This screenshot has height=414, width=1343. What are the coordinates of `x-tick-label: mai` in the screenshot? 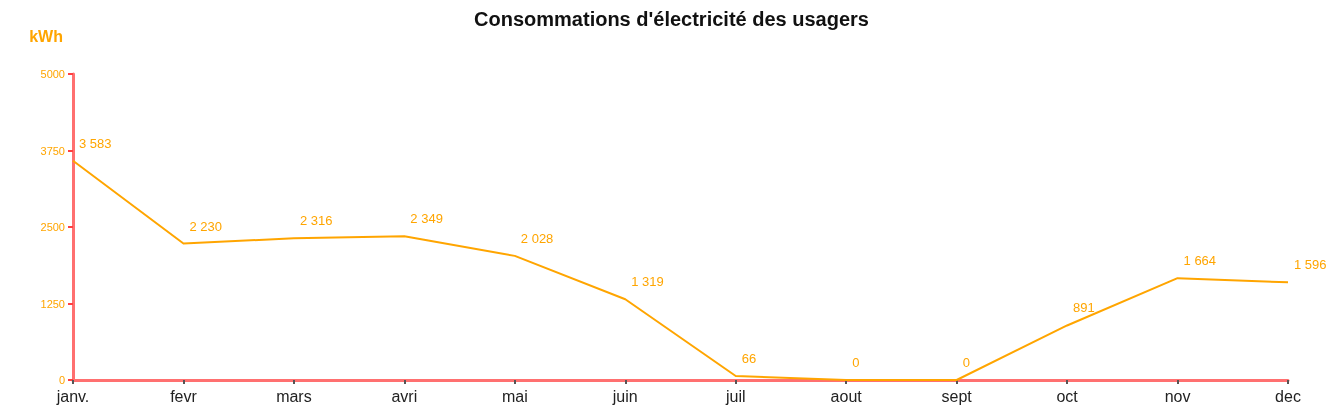 It's located at (514, 396).